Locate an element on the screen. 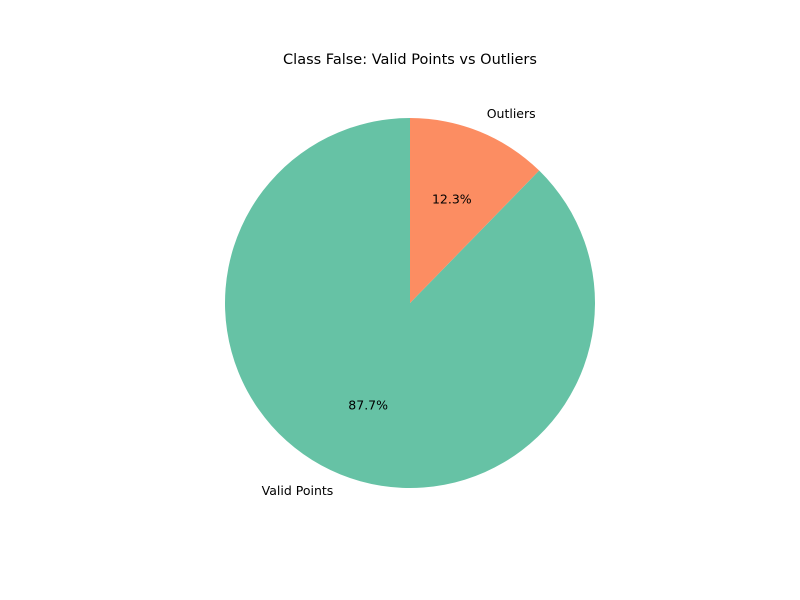  chart-title: Class False: Valid Points vs Outliers is located at coordinates (410, 60).